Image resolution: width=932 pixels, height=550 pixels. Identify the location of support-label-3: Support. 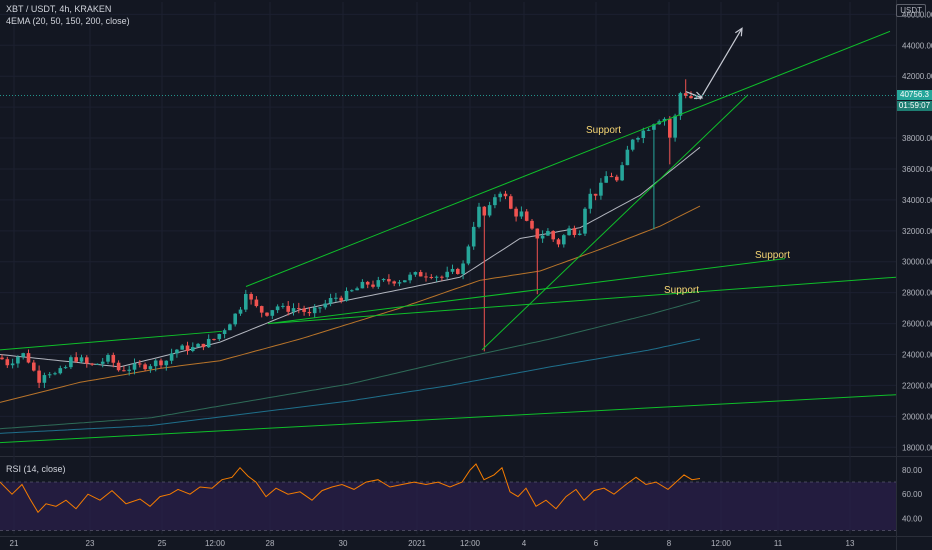
(681, 290).